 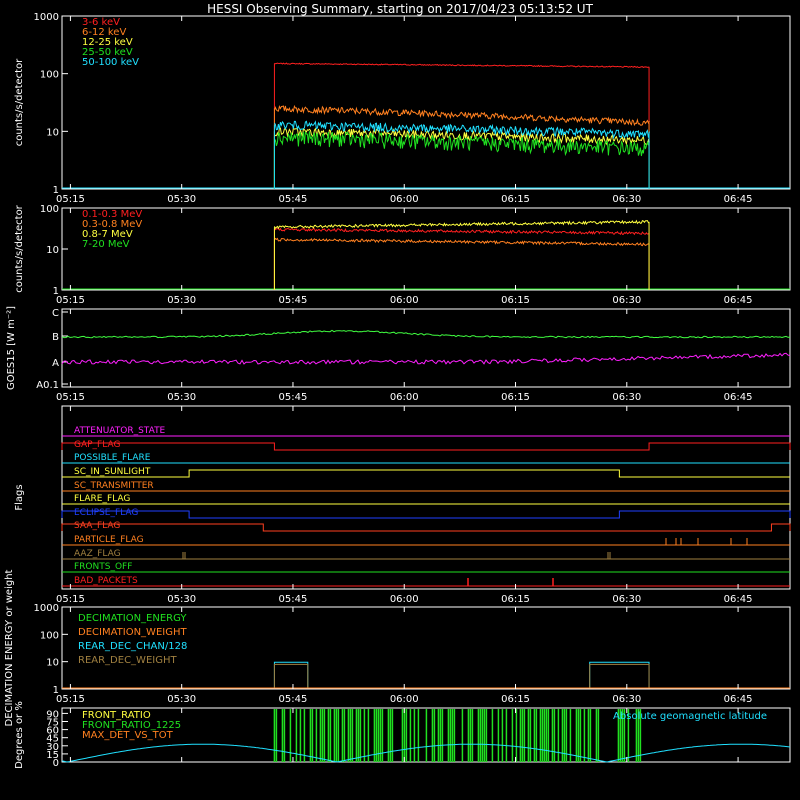 What do you see at coordinates (112, 214) in the screenshot?
I see `panel2-legend-1: 0.1-0.3 MeV` at bounding box center [112, 214].